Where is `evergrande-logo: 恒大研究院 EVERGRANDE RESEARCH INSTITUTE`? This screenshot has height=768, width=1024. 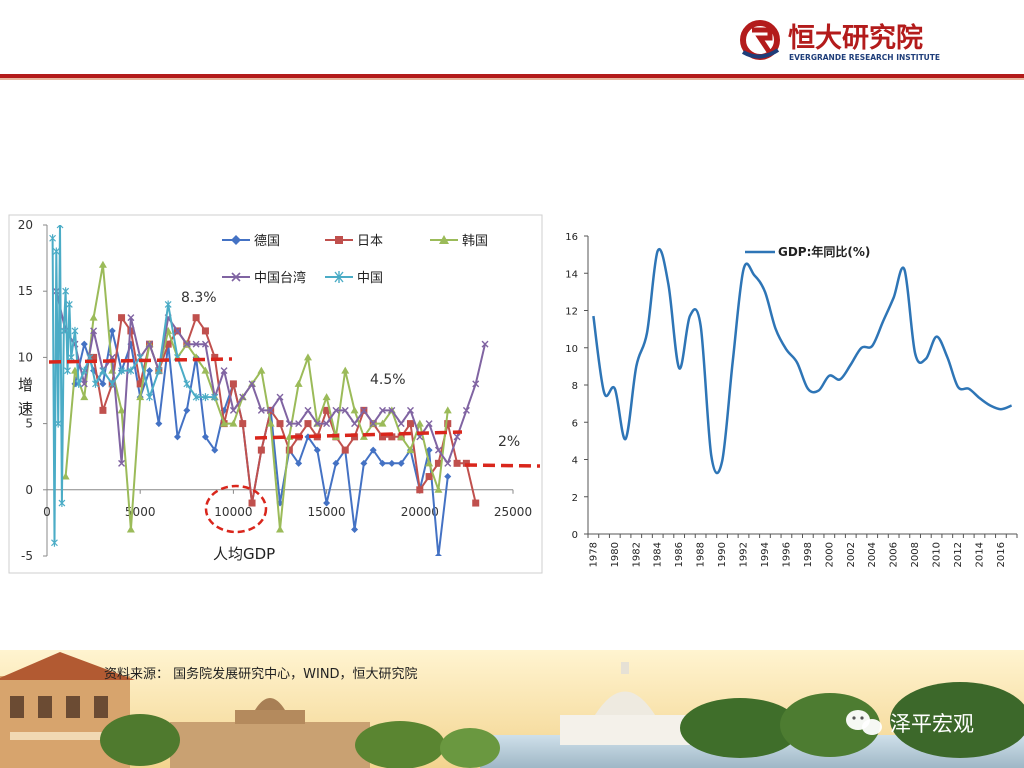
evergrande-logo: 恒大研究院 EVERGRANDE RESEARCH INSTITUTE is located at coordinates (840, 41).